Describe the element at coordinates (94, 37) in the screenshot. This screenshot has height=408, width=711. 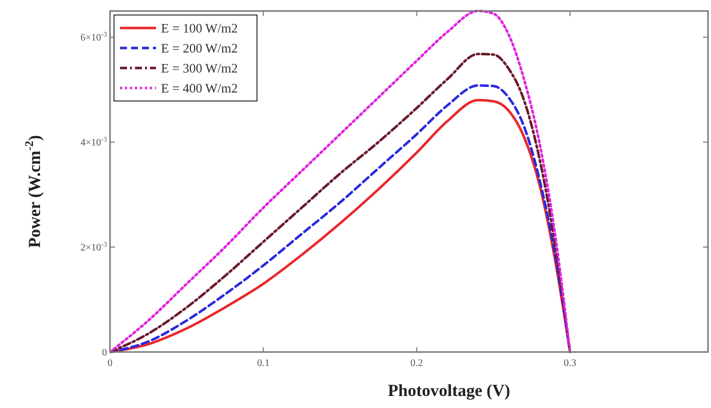
I see `y-tick-label: 6×10$^{-3}$` at that location.